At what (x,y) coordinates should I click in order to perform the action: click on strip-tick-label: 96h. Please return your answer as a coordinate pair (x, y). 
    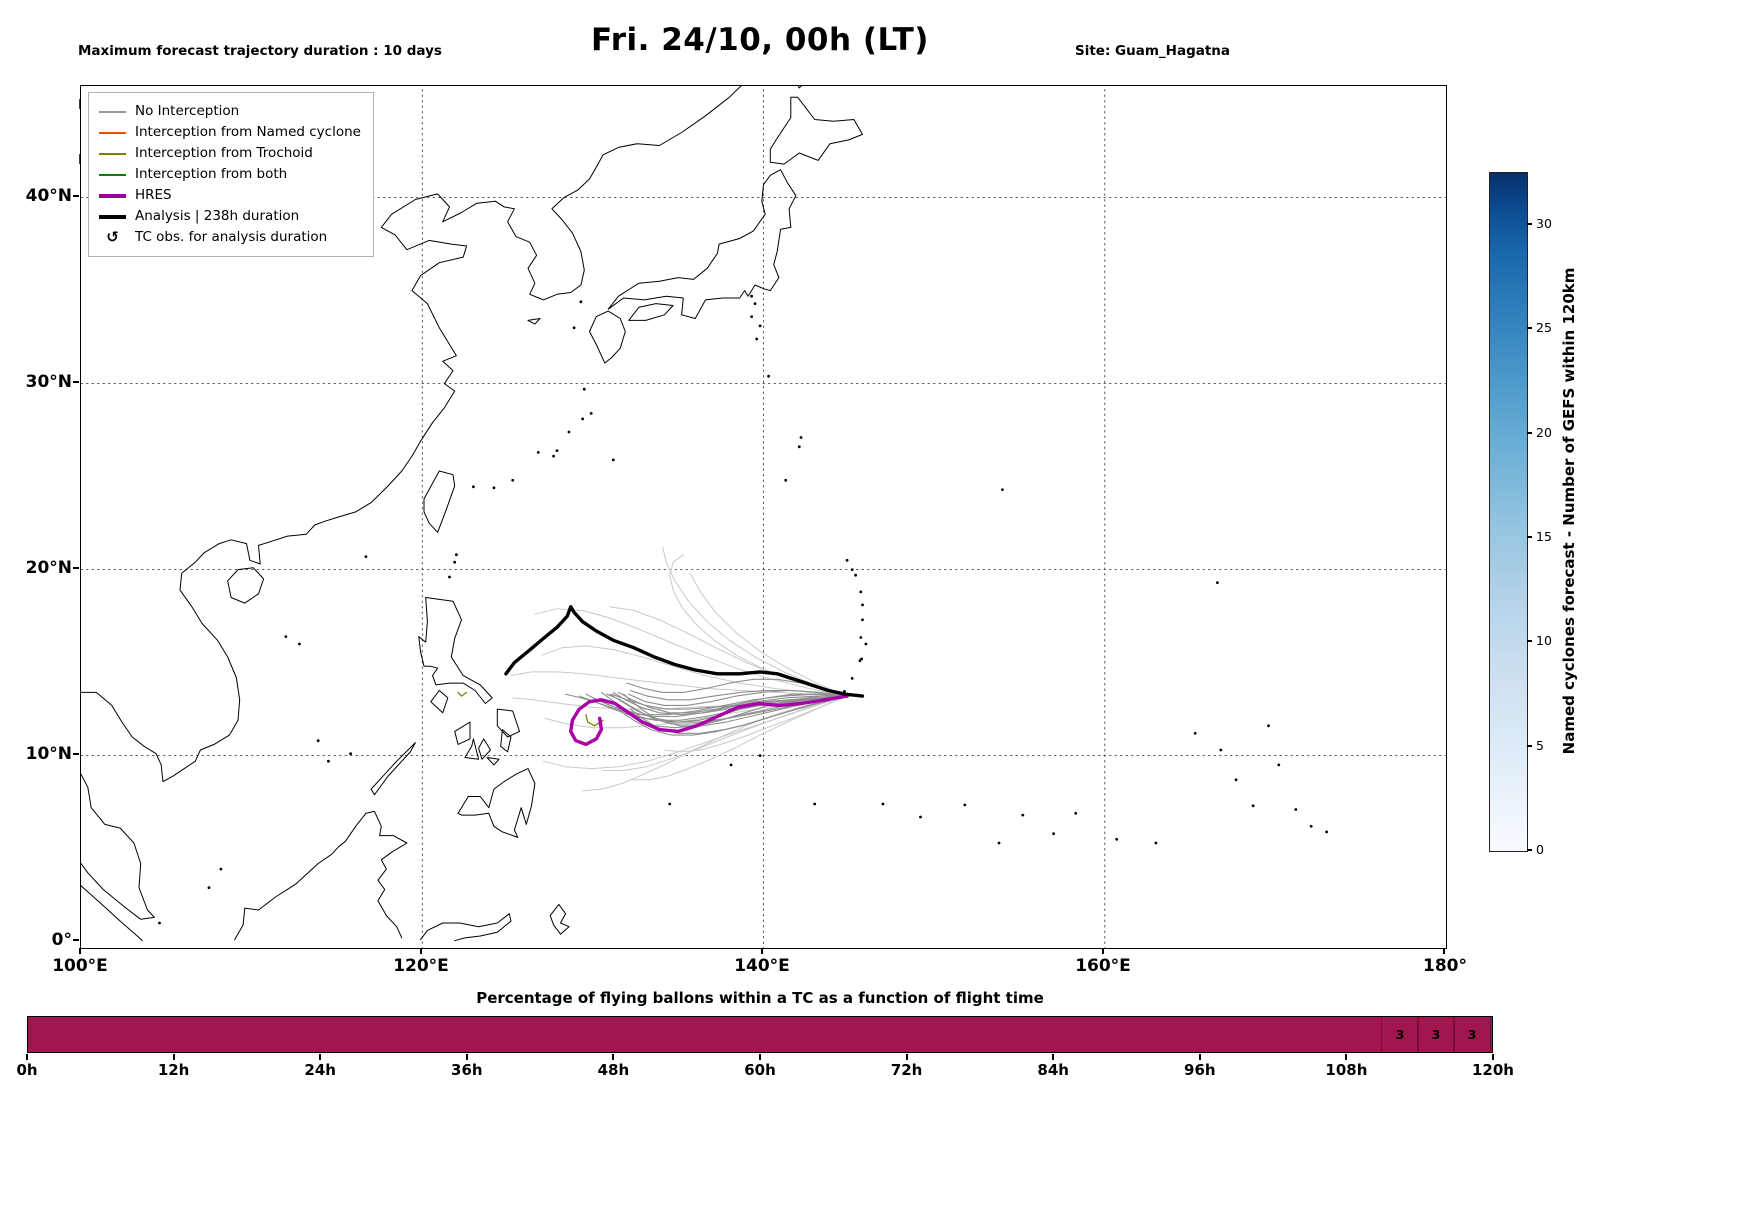
    Looking at the image, I should click on (1200, 1070).